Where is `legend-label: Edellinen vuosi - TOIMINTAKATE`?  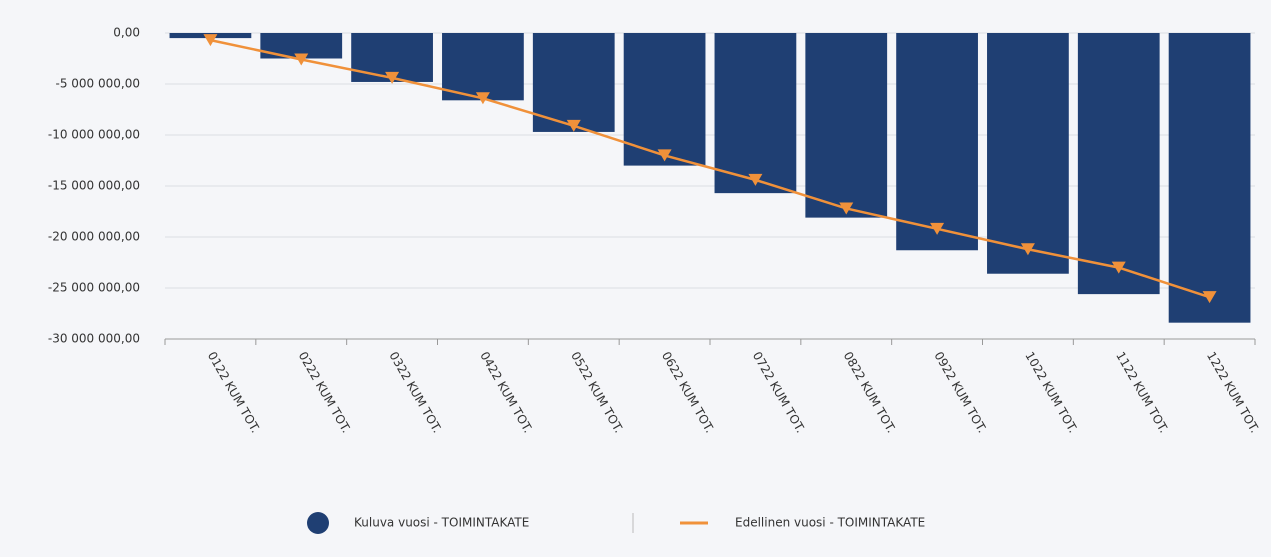
legend-label: Edellinen vuosi - TOIMINTAKATE is located at coordinates (830, 523).